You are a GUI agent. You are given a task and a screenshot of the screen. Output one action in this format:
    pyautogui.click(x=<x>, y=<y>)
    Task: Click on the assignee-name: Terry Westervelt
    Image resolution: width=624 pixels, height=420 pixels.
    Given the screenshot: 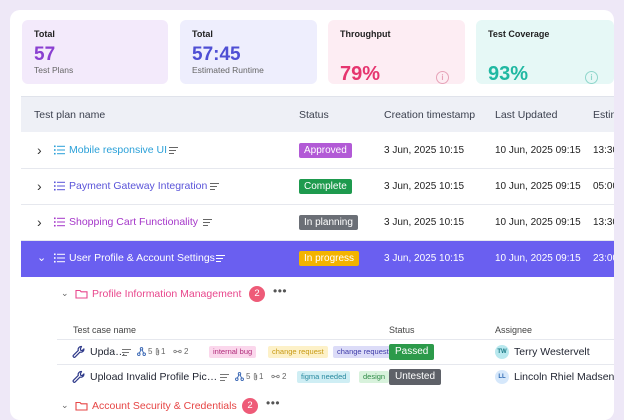 What is the action you would take?
    pyautogui.click(x=552, y=352)
    